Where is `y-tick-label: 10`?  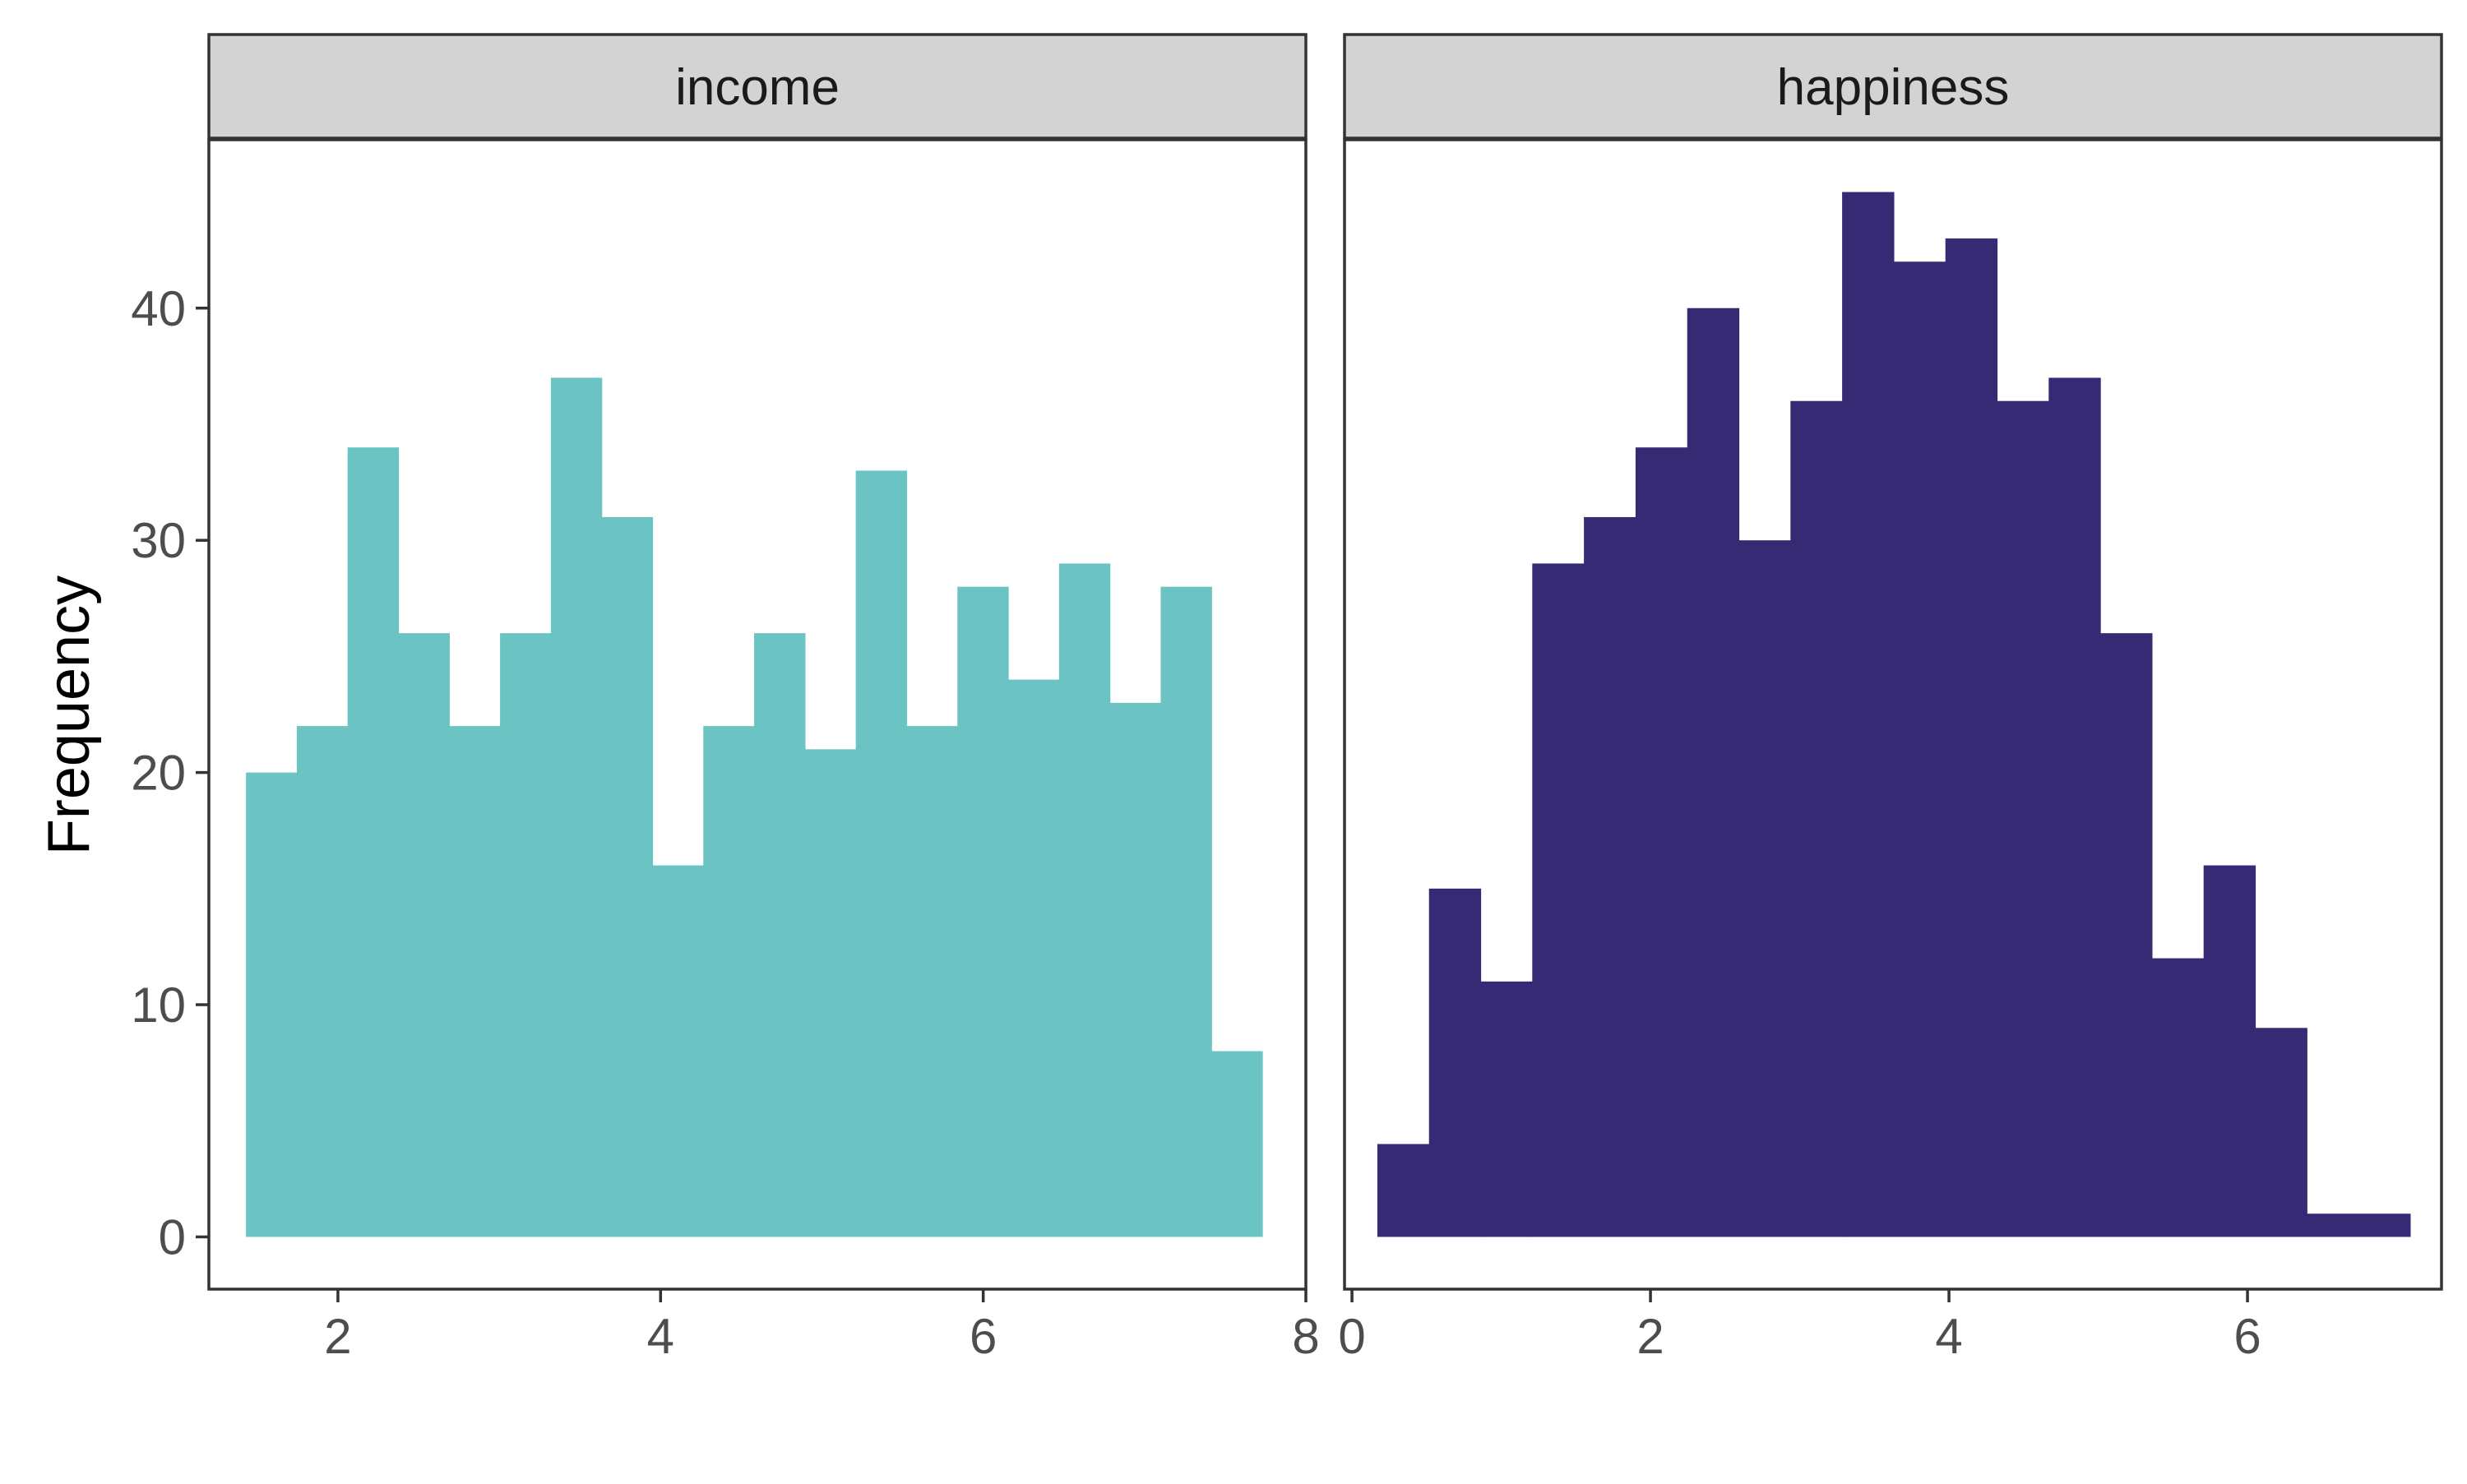 y-tick-label: 10 is located at coordinates (159, 1006).